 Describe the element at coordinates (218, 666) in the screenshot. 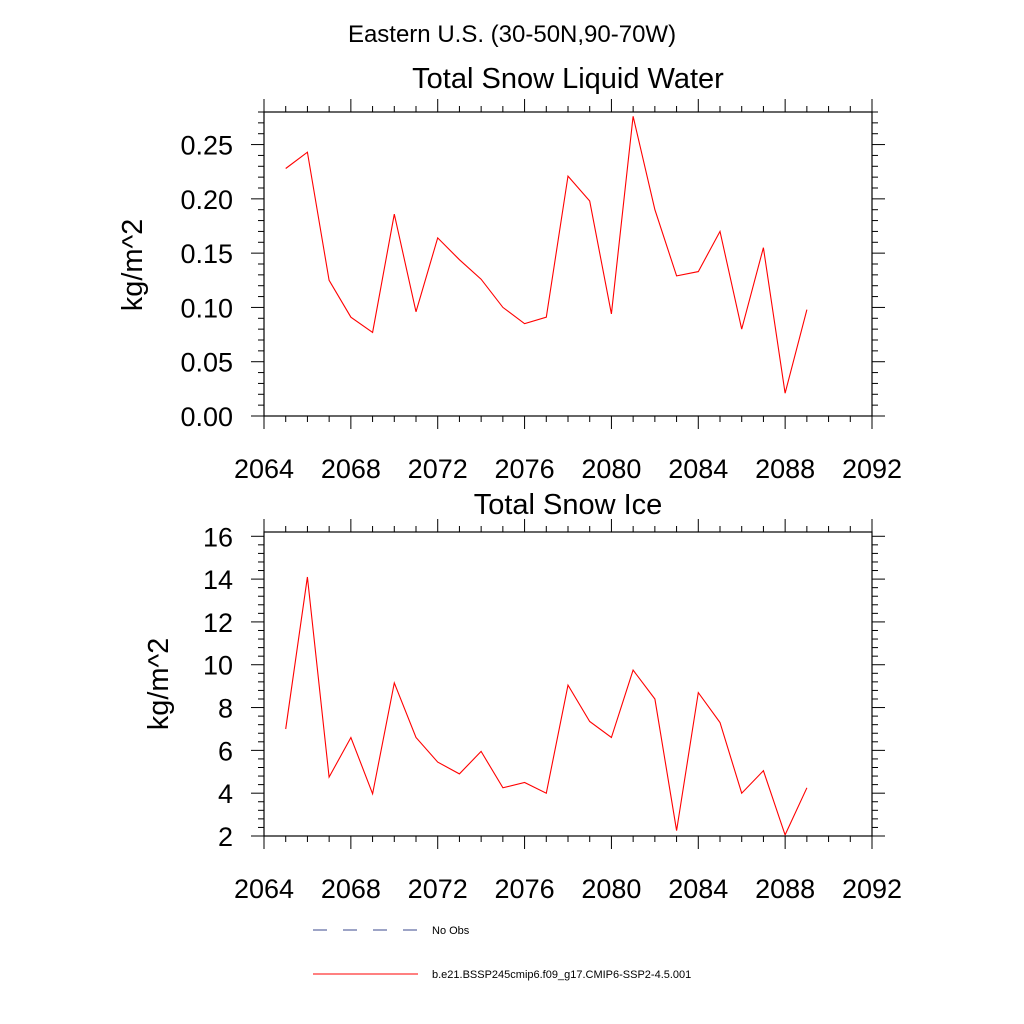

I see `y-tick-label: 10` at that location.